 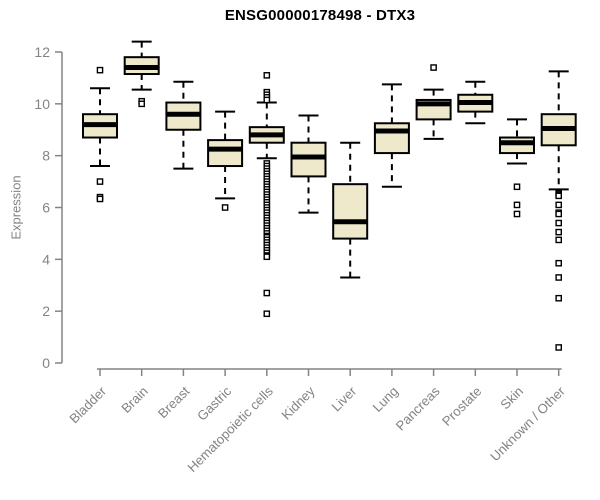 What do you see at coordinates (461, 406) in the screenshot?
I see `x-category-label-prostate: Prostate` at bounding box center [461, 406].